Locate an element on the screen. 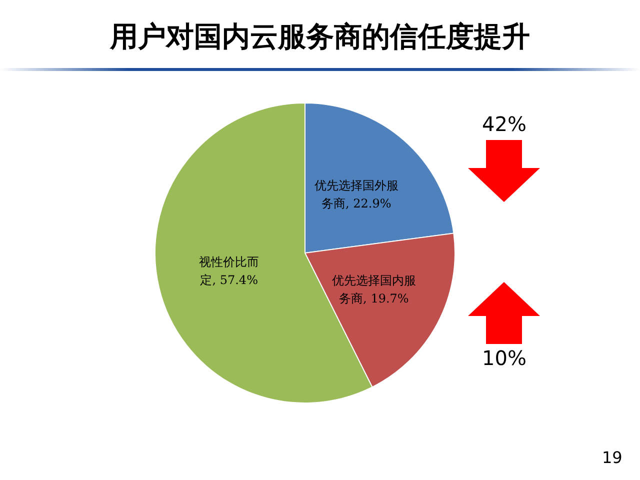  slice-label: 优先选择国外服务商, 22.9% is located at coordinates (356, 194).